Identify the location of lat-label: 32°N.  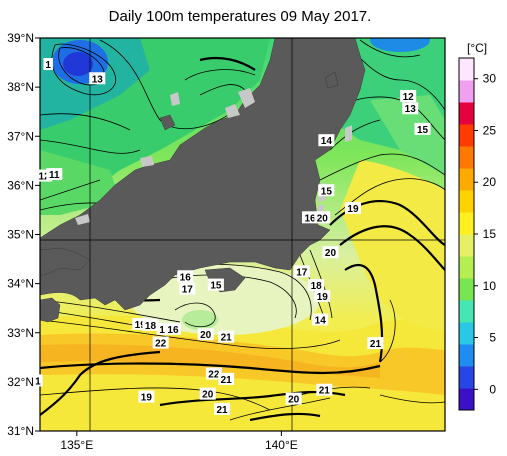
(20, 382).